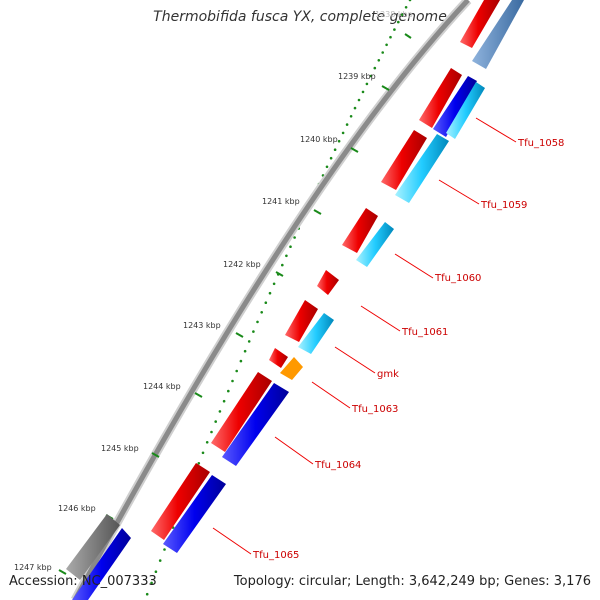  What do you see at coordinates (77, 508) in the screenshot?
I see `kbp-tick-label: 1246 kbp` at bounding box center [77, 508].